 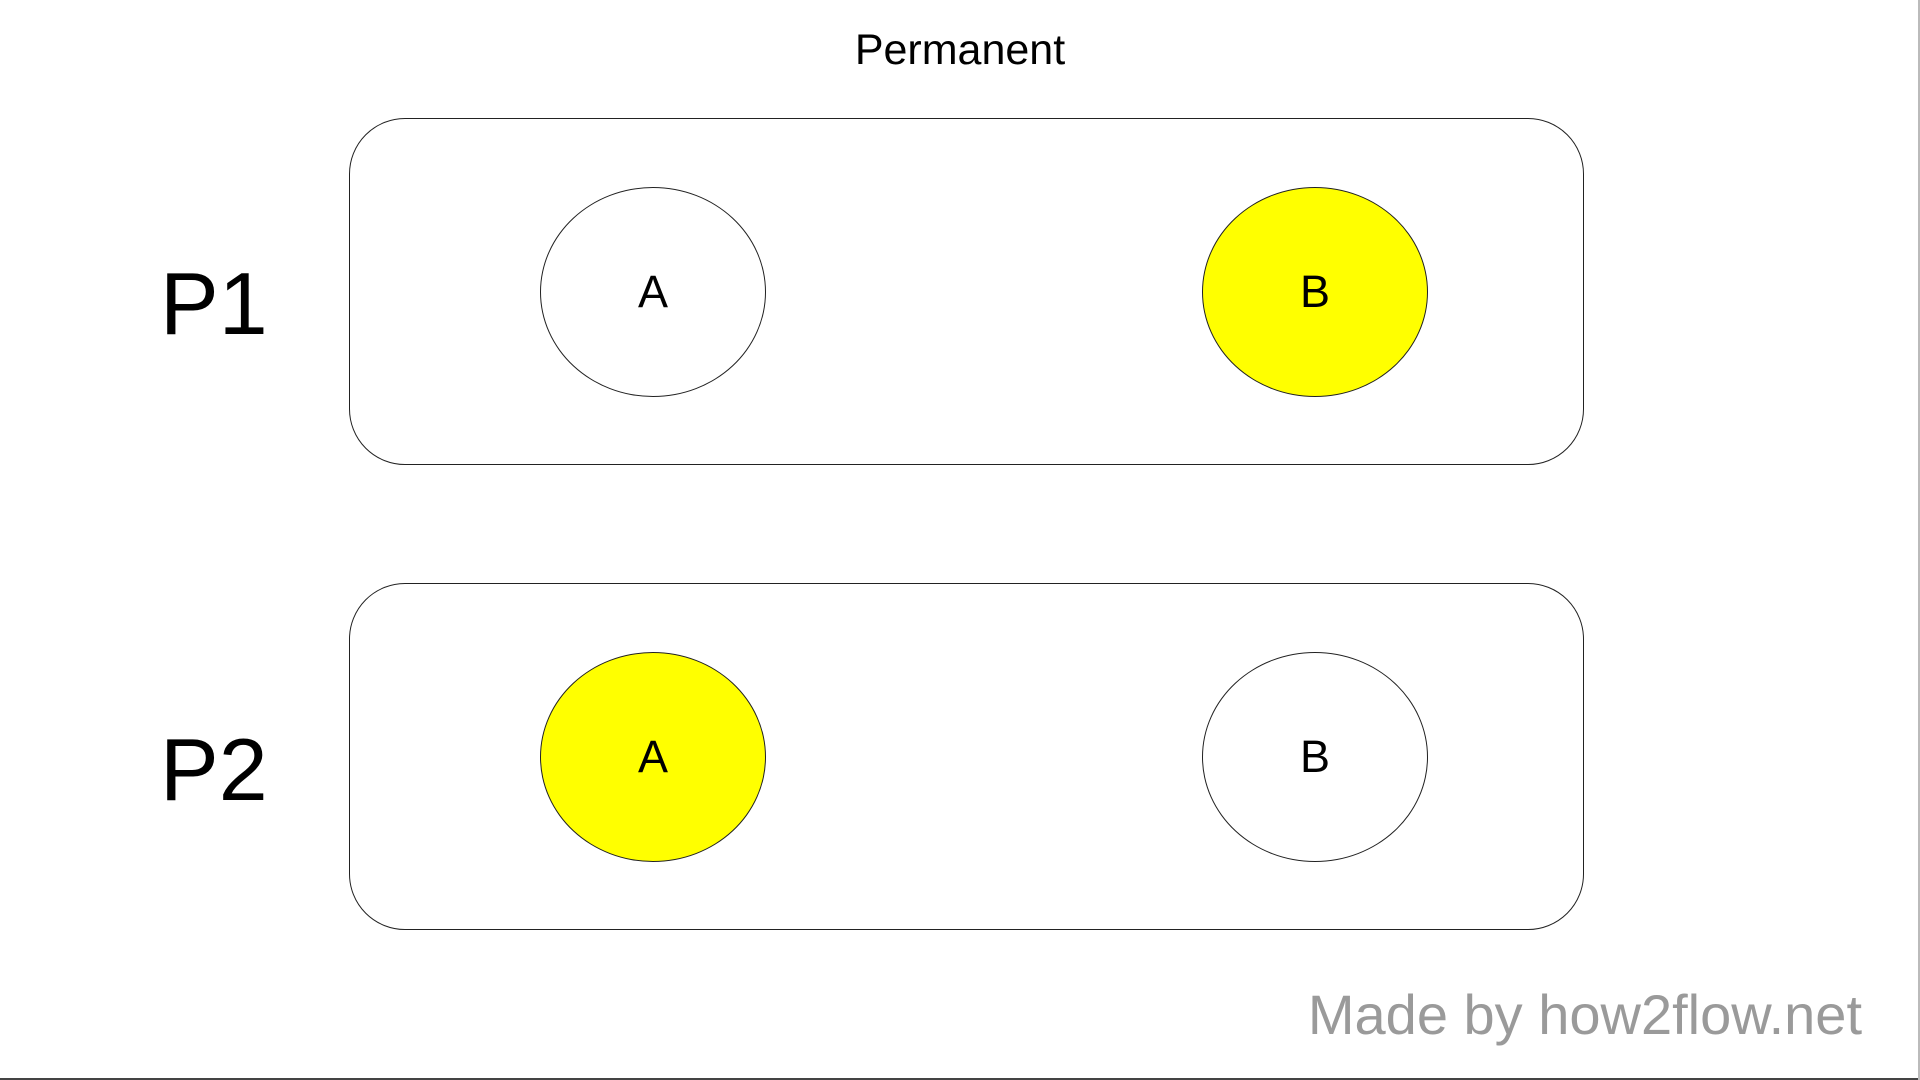 I want to click on diagram-title: Permanent, so click(x=960, y=50).